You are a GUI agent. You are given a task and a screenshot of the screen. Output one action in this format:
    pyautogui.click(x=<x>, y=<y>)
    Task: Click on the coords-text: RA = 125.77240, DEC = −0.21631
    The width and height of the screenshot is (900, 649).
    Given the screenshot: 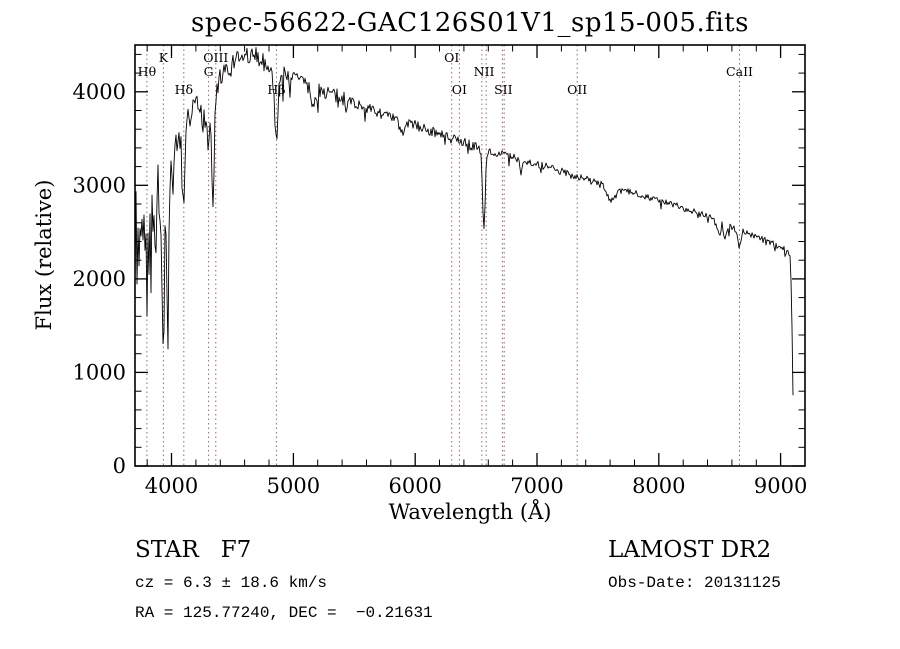 What is the action you would take?
    pyautogui.click(x=284, y=613)
    